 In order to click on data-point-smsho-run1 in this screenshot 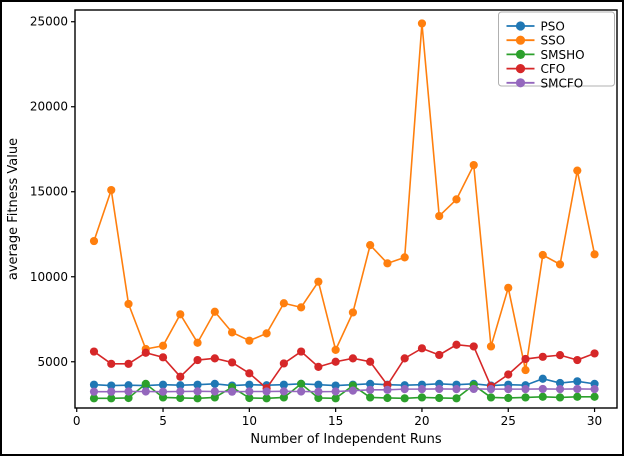, I will do `click(94, 398)`.